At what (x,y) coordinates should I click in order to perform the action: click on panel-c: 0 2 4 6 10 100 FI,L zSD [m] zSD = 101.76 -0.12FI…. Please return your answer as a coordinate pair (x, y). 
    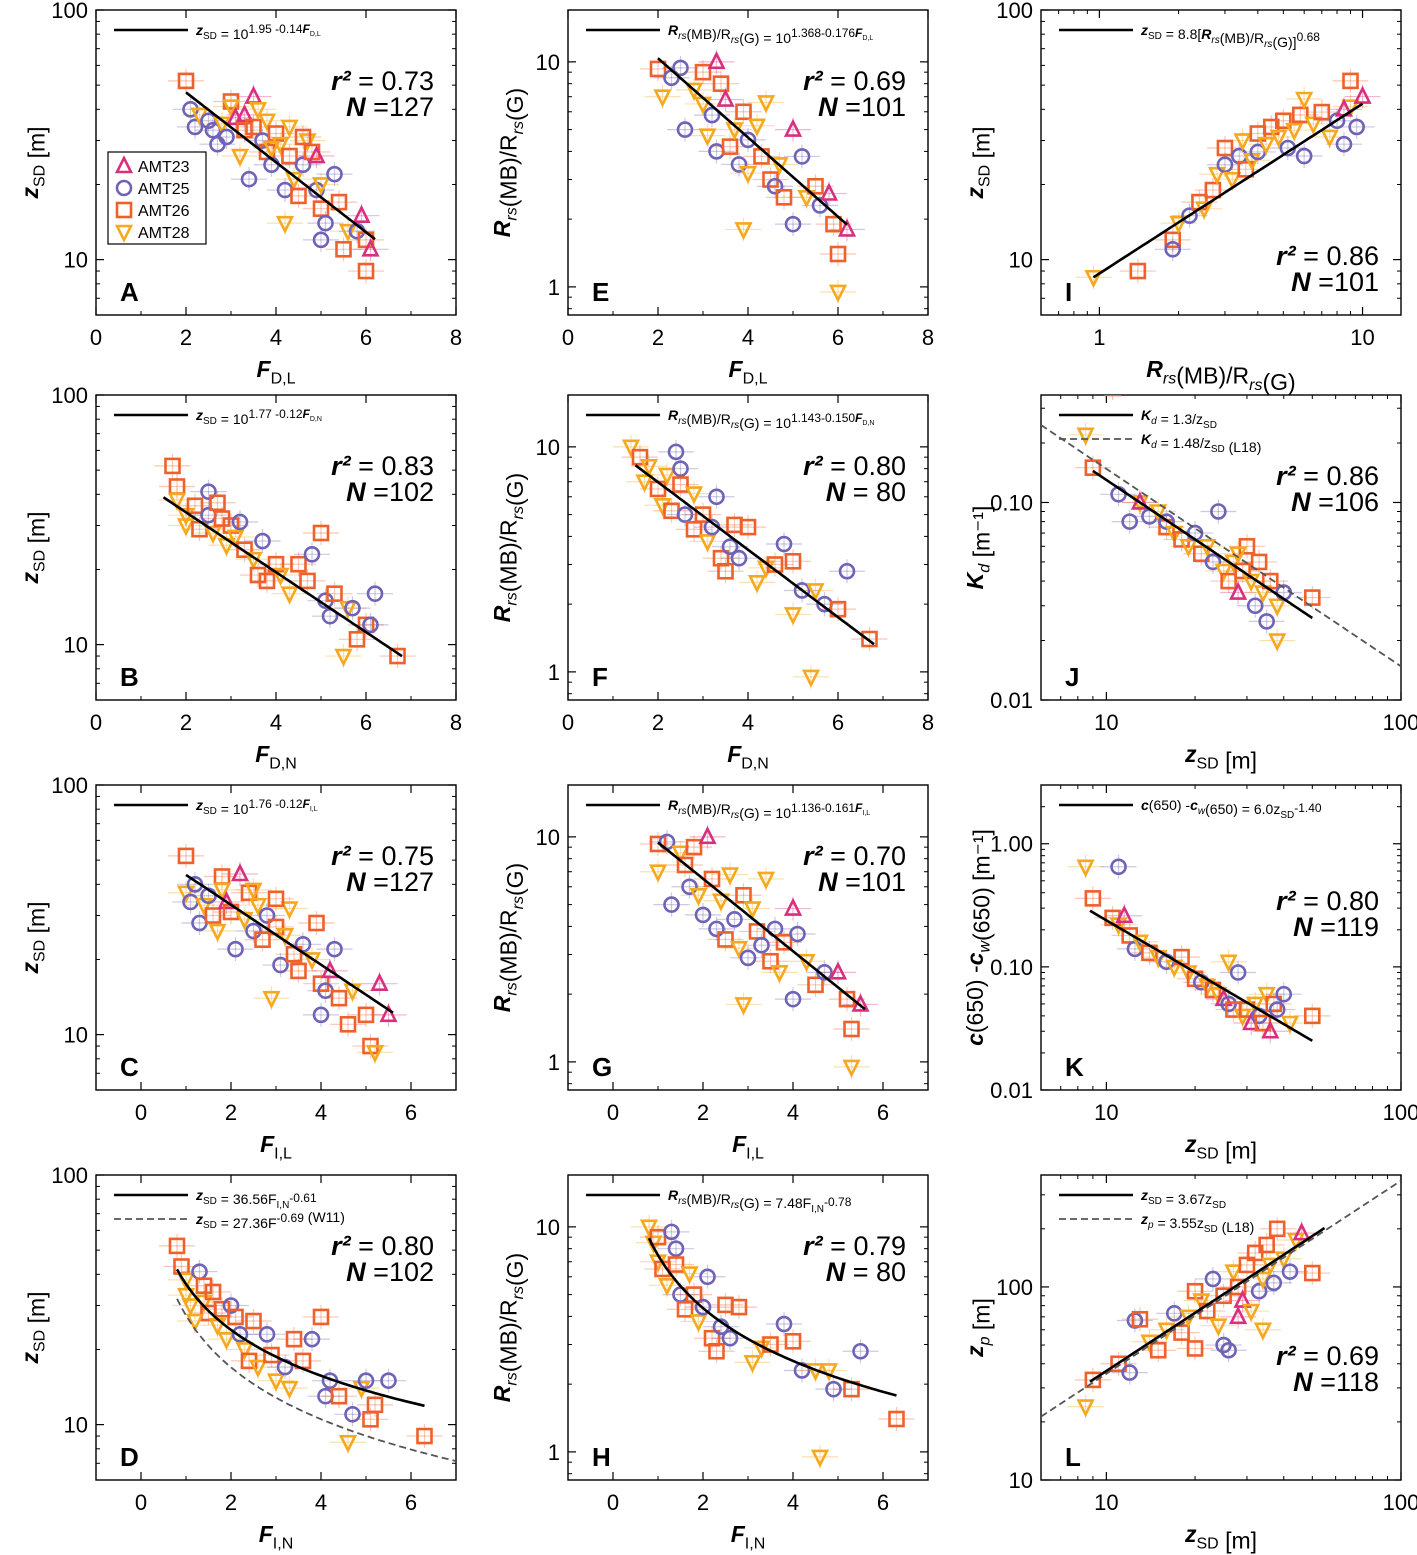
    Looking at the image, I should click on (237, 967).